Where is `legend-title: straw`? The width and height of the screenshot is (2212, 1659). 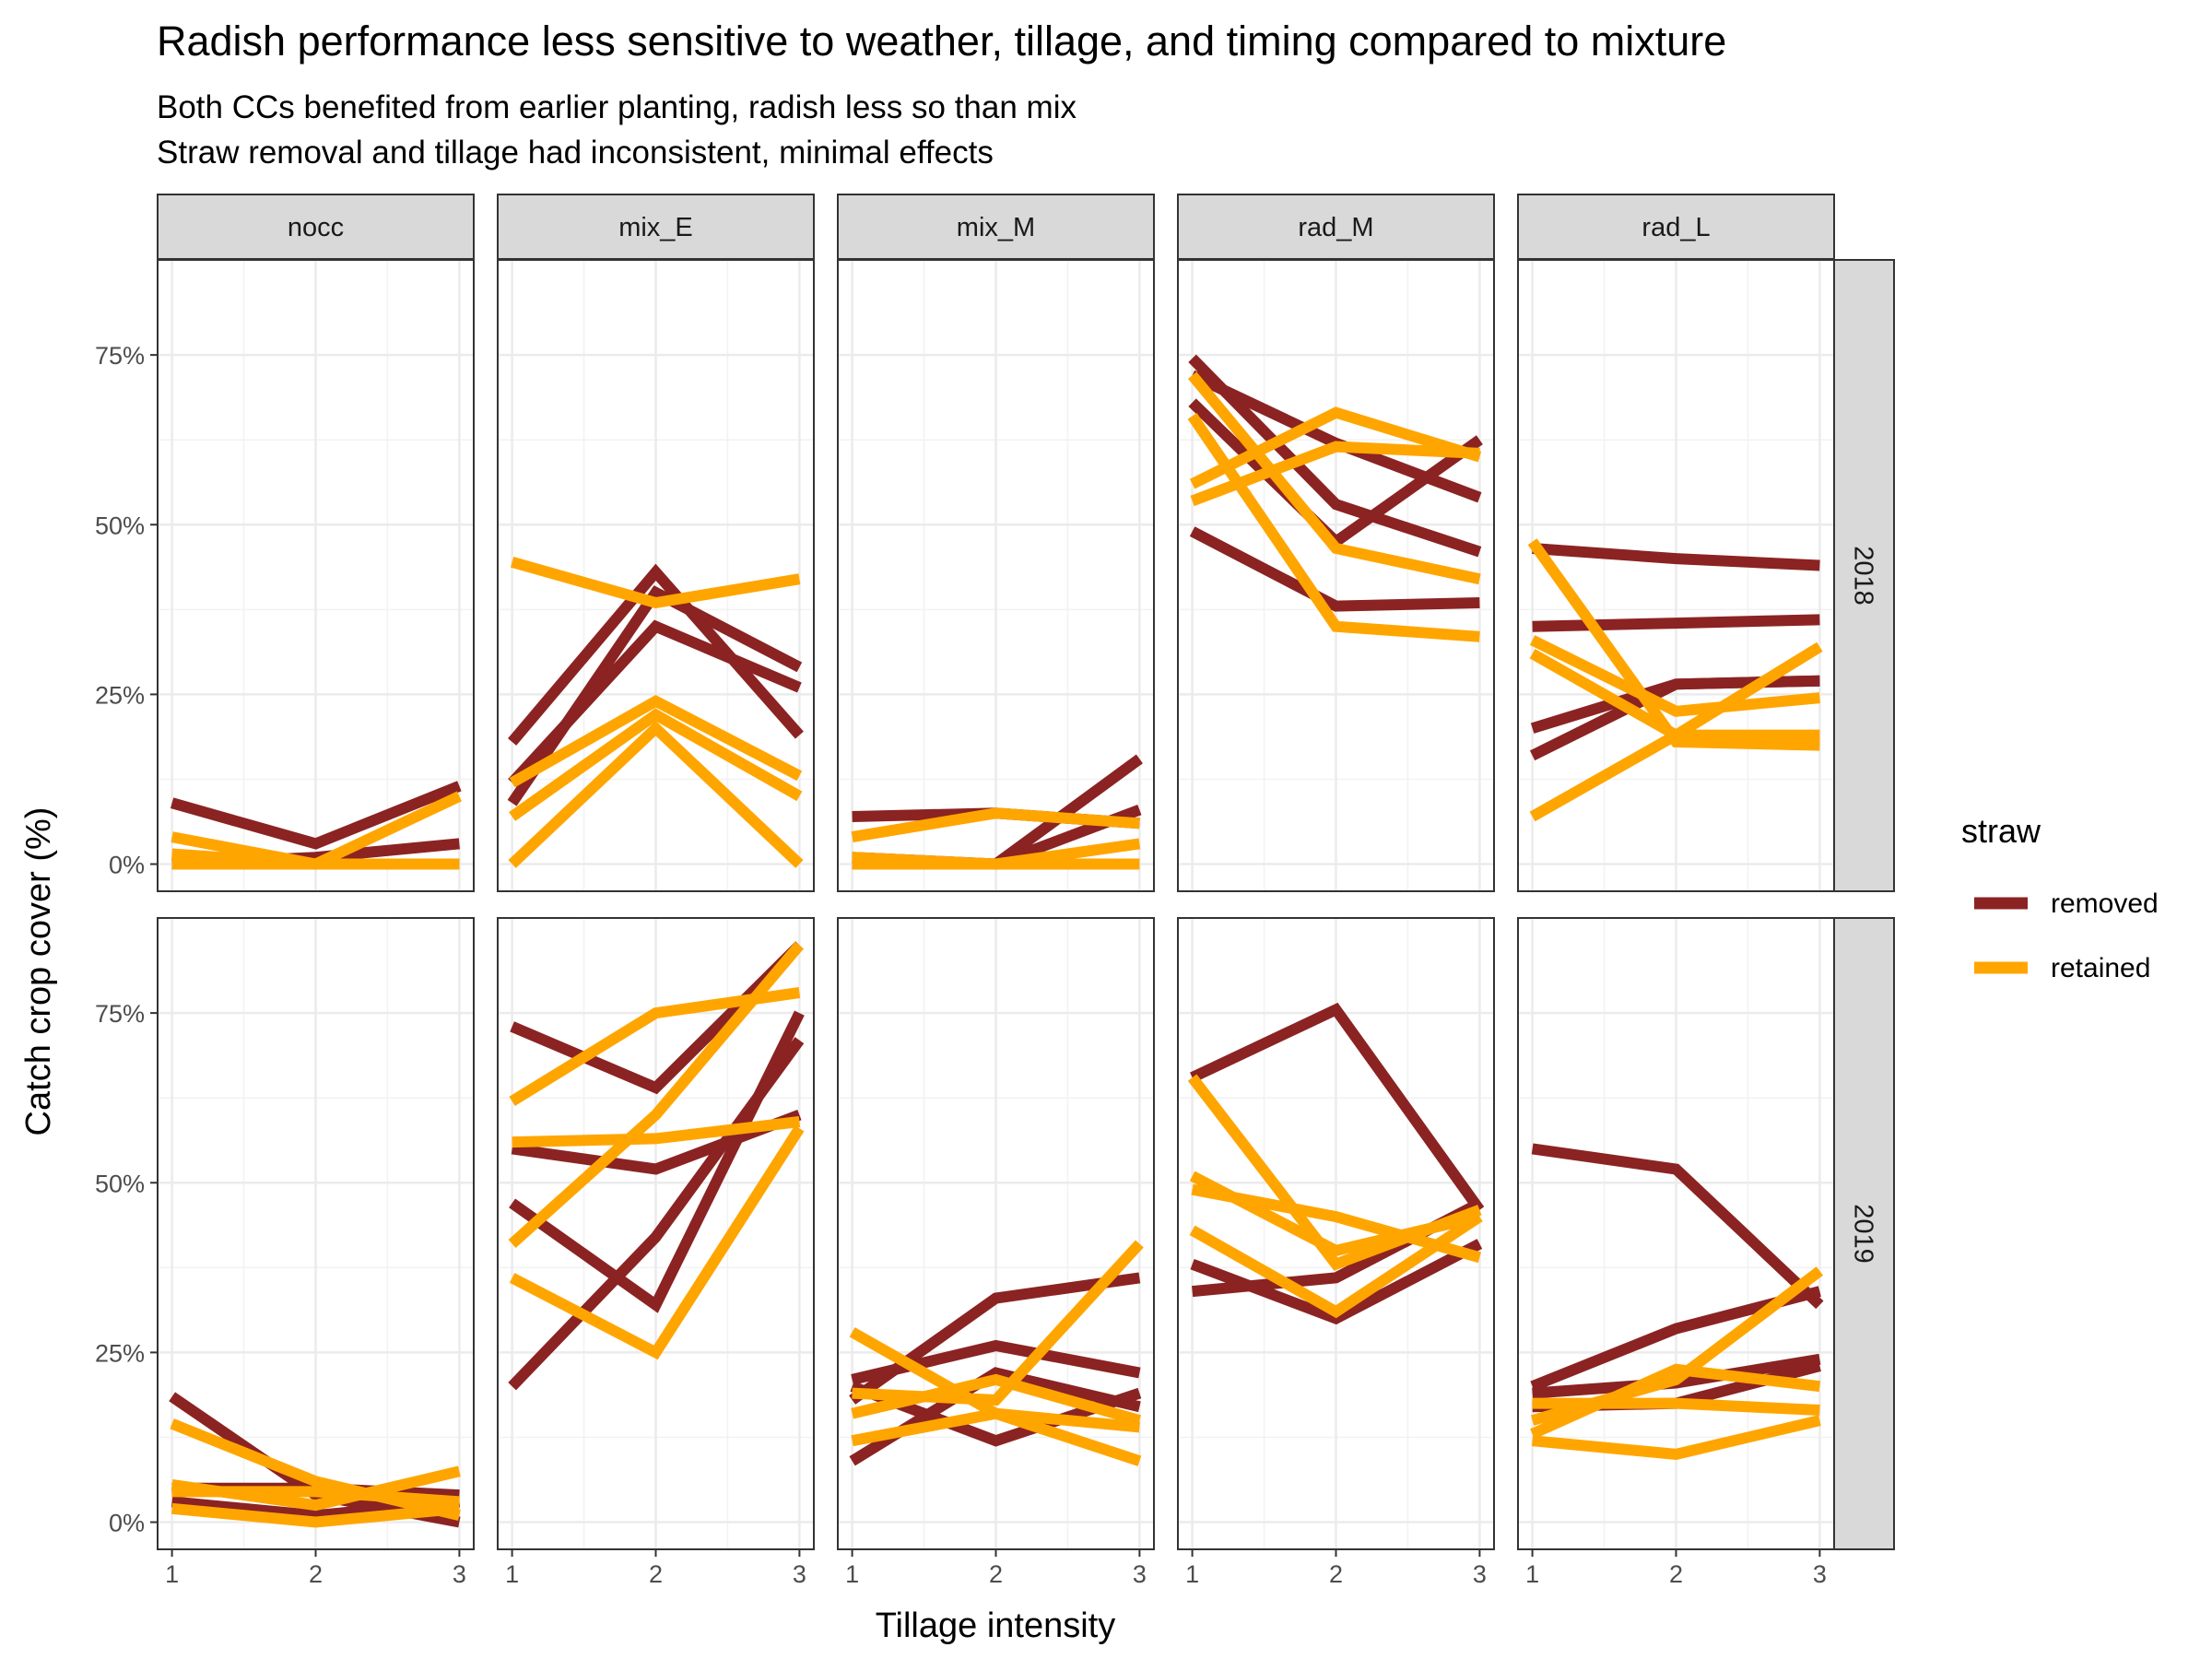
legend-title: straw is located at coordinates (2001, 831).